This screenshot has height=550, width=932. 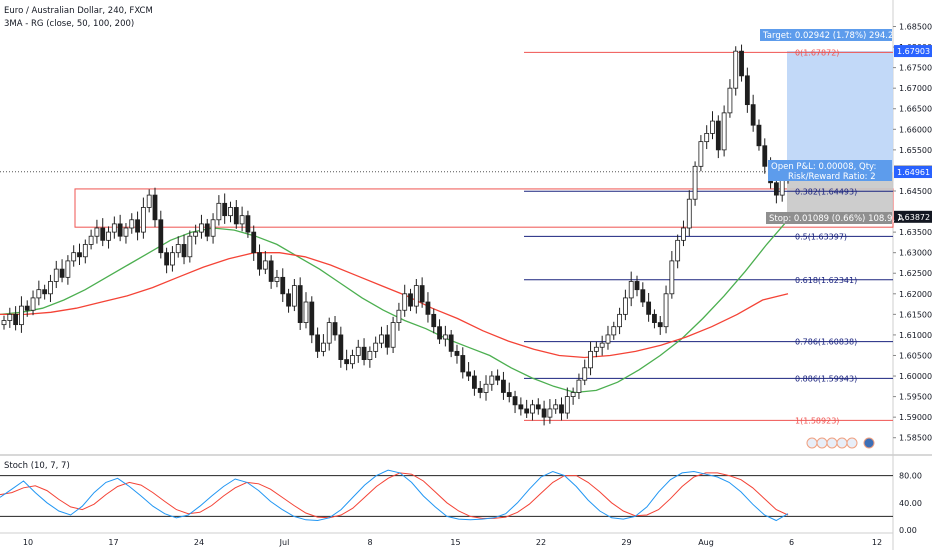 I want to click on event-badges, so click(x=840, y=443).